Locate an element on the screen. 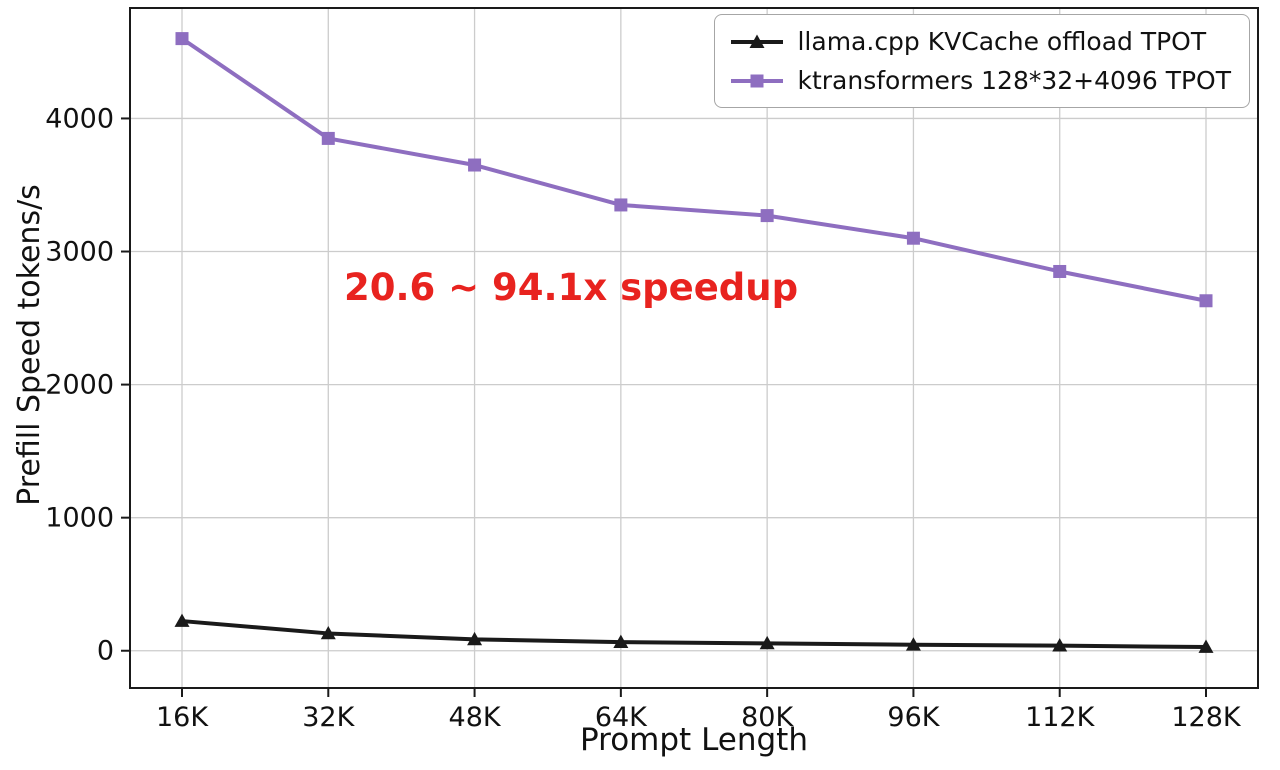 This screenshot has height=770, width=1280. speedup-annotation: 20.6 ~ 94.1x speedup is located at coordinates (571, 287).